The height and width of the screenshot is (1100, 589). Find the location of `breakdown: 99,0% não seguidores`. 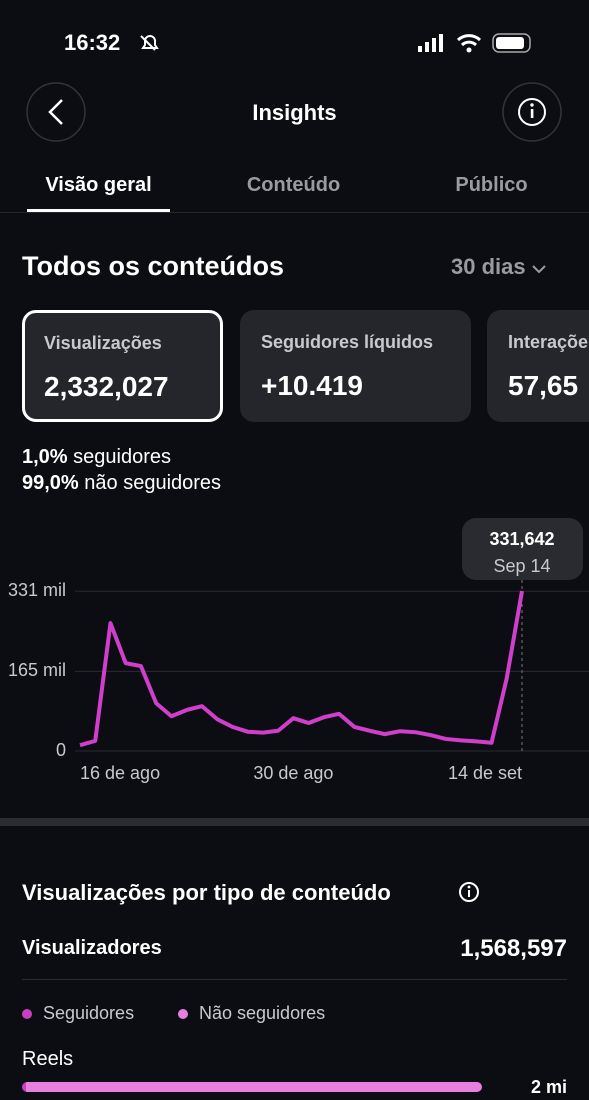

breakdown: 99,0% não seguidores is located at coordinates (121, 483).